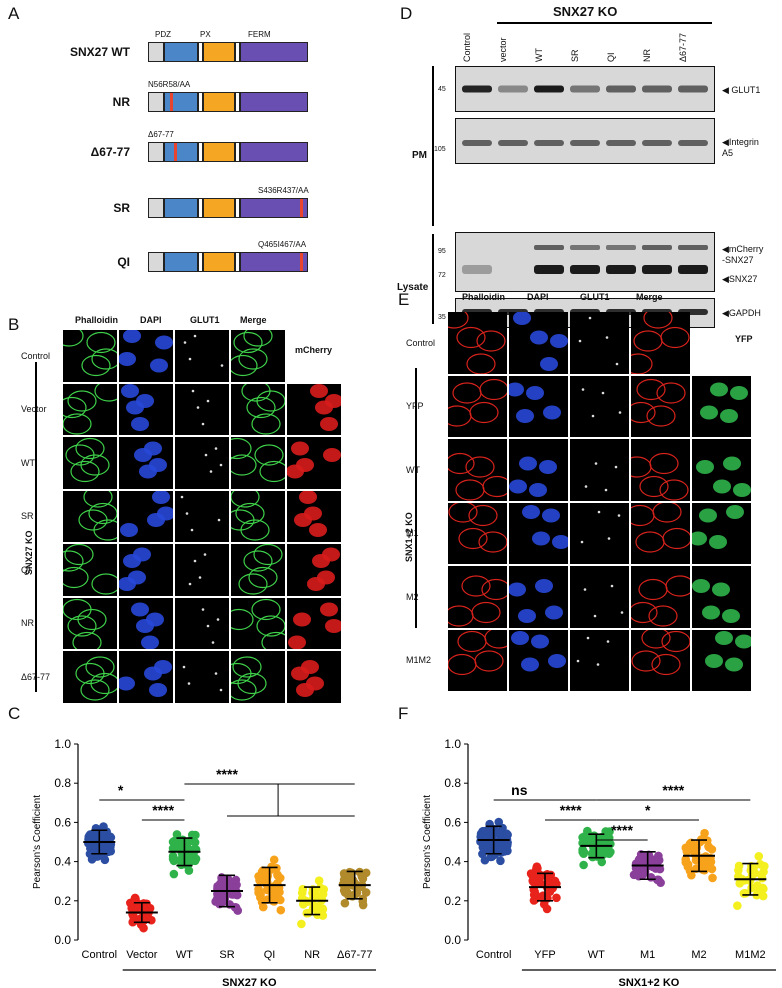  I want to click on row-label: Control, so click(421, 342).